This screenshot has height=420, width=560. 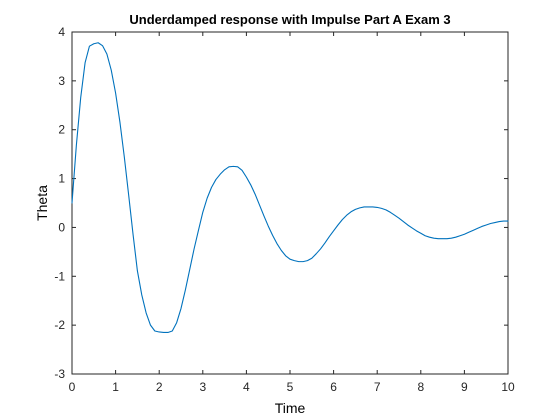 I want to click on y-tick-label: 3, so click(x=61, y=81).